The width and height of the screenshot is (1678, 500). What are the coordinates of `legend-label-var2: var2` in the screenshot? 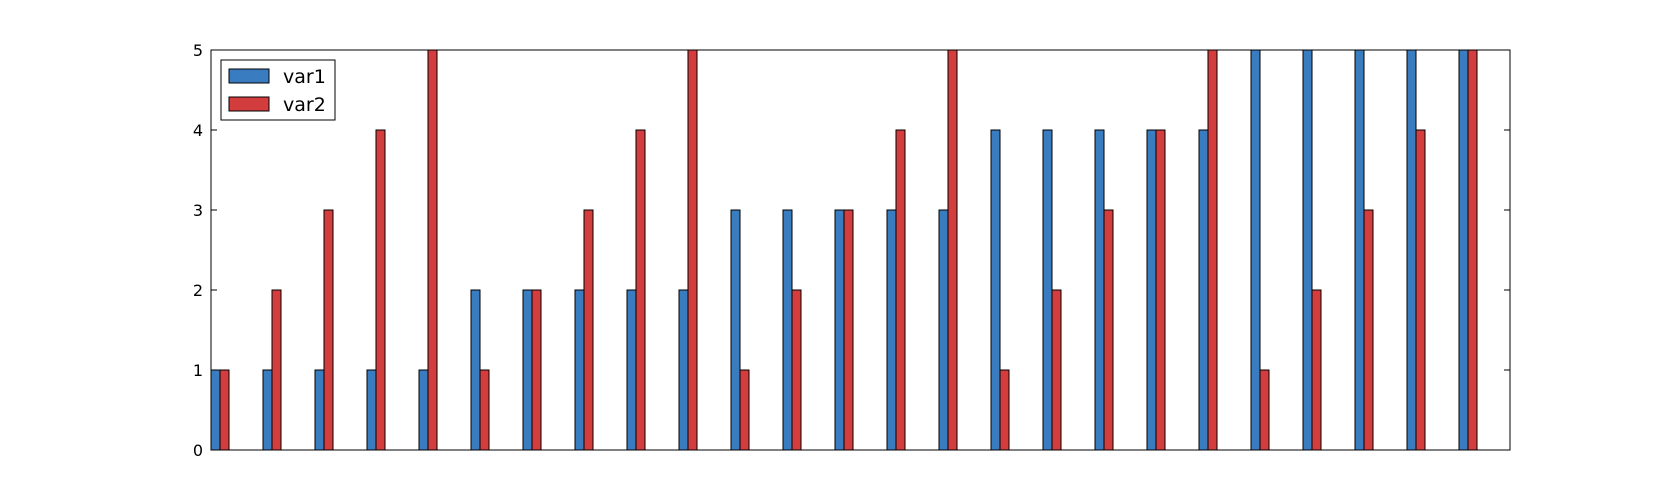 It's located at (304, 105).